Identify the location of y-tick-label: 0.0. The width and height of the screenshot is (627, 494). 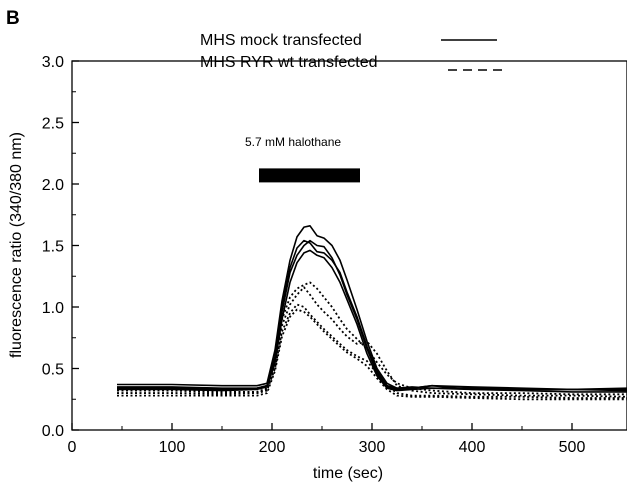
(53, 431).